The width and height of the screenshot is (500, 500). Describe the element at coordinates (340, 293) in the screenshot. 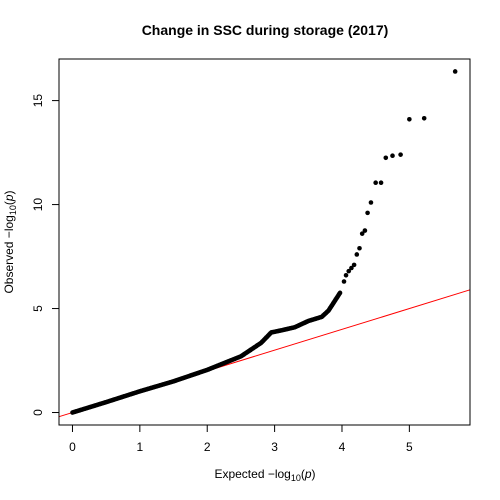

I see `data-point` at that location.